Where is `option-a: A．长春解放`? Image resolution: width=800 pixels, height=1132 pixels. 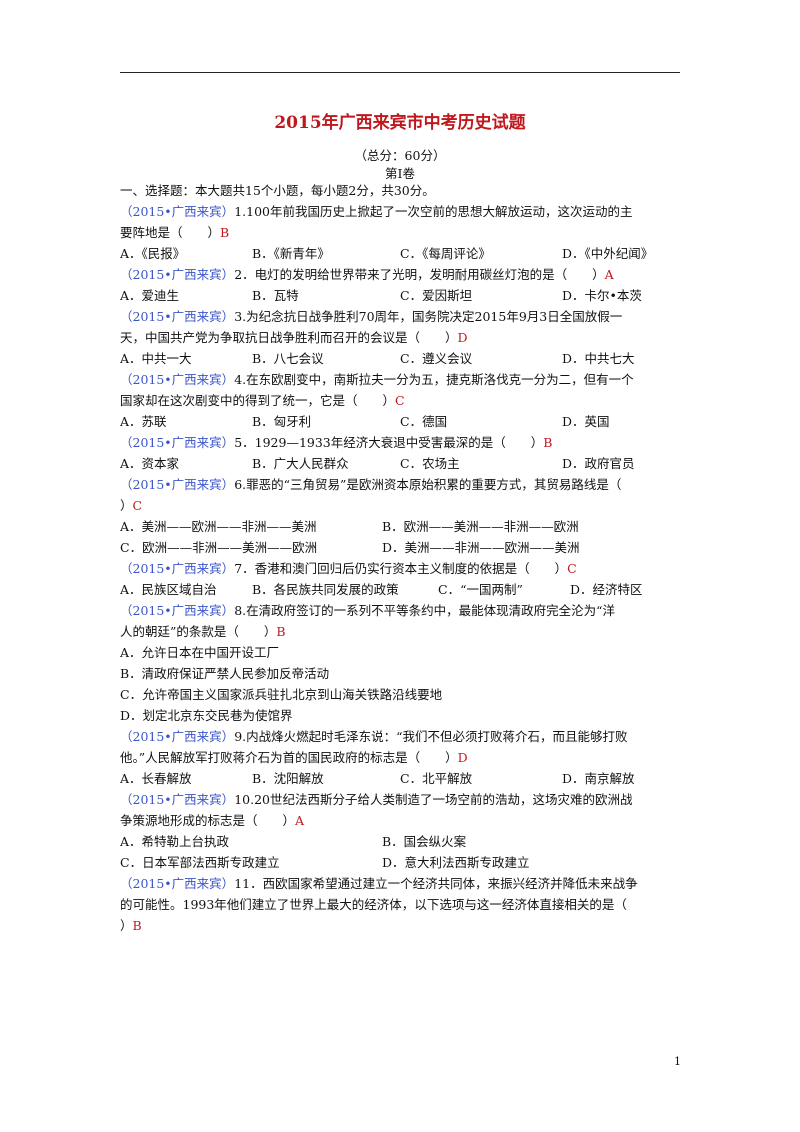 option-a: A．长春解放 is located at coordinates (156, 778).